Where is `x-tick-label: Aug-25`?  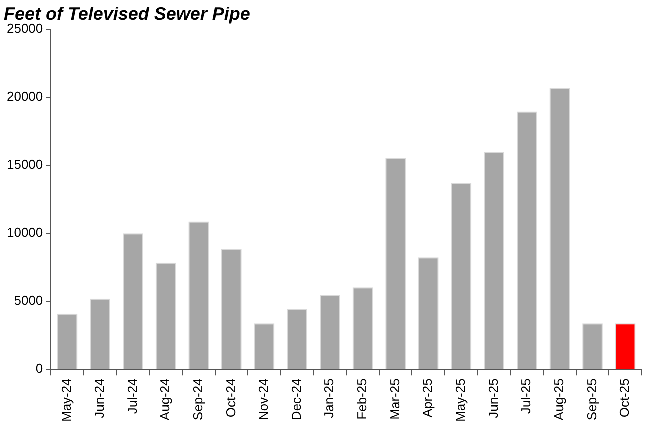 x-tick-label: Aug-25 is located at coordinates (559, 399).